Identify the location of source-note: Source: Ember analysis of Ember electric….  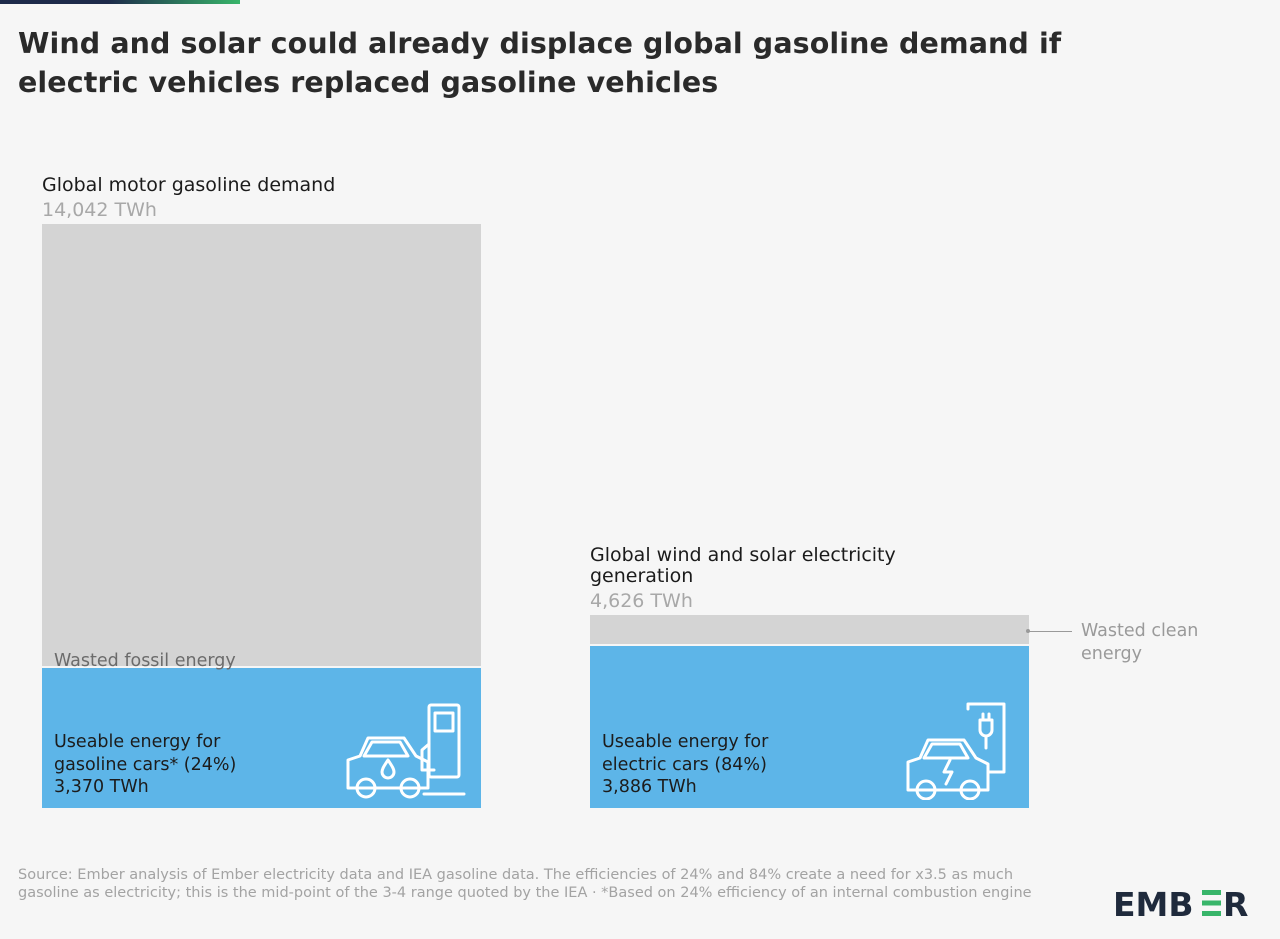
(525, 884).